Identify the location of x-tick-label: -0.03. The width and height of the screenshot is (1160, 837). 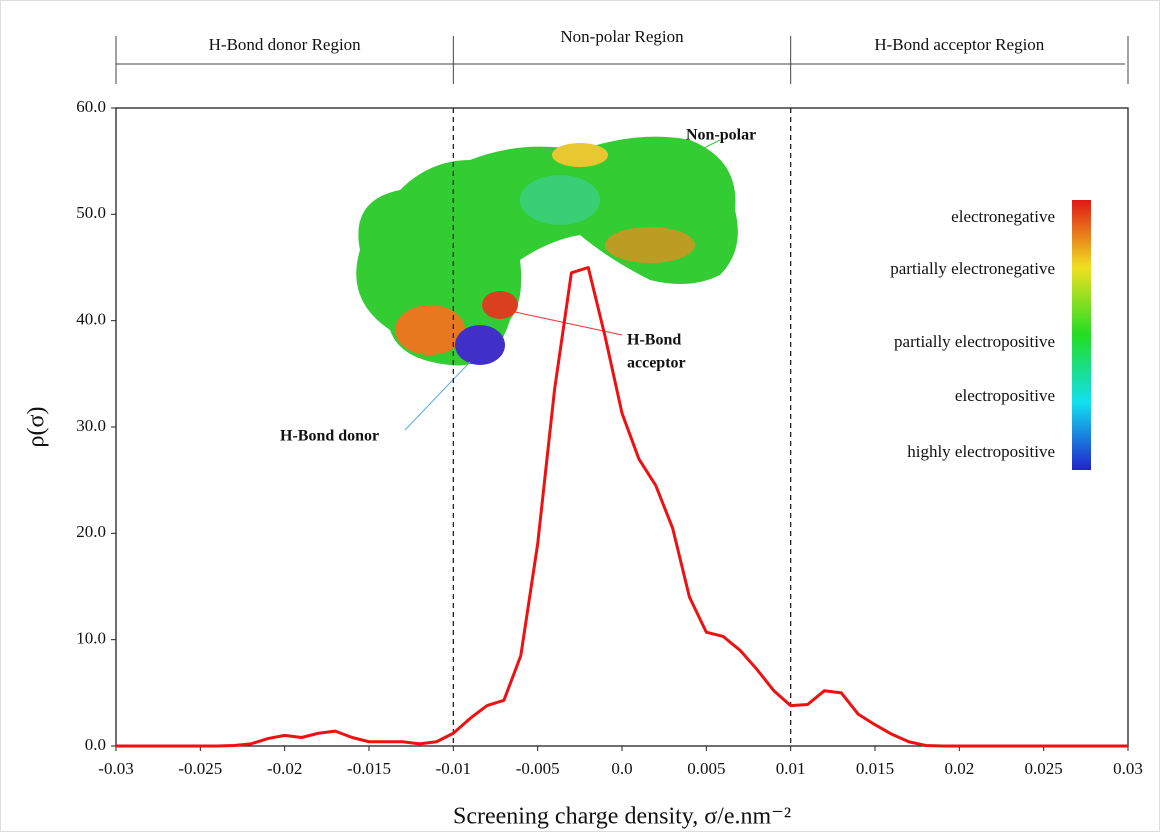
(115, 768).